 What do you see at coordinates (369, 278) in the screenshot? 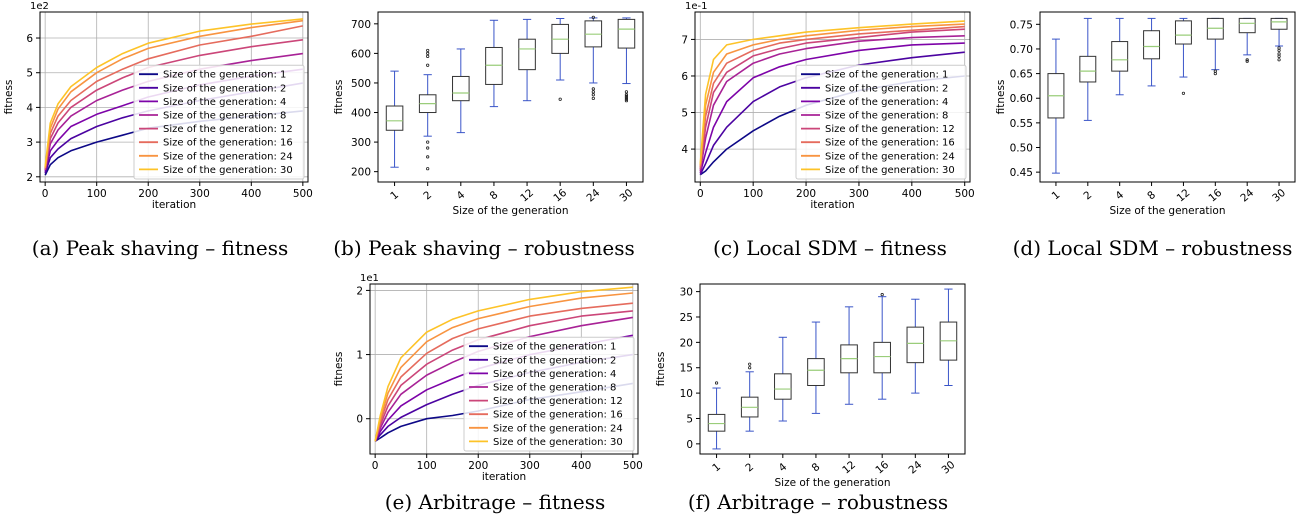
I see `axis-offset-text: 1e1` at bounding box center [369, 278].